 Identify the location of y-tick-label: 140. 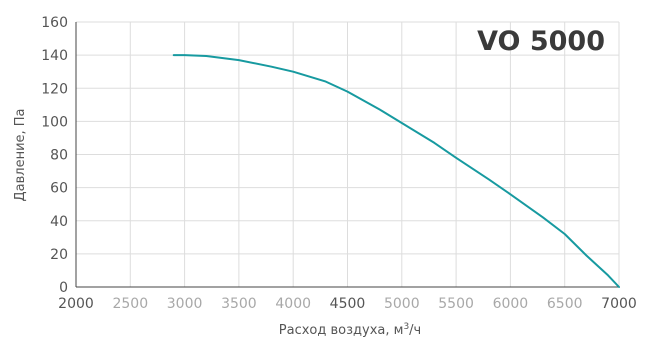
(54, 56).